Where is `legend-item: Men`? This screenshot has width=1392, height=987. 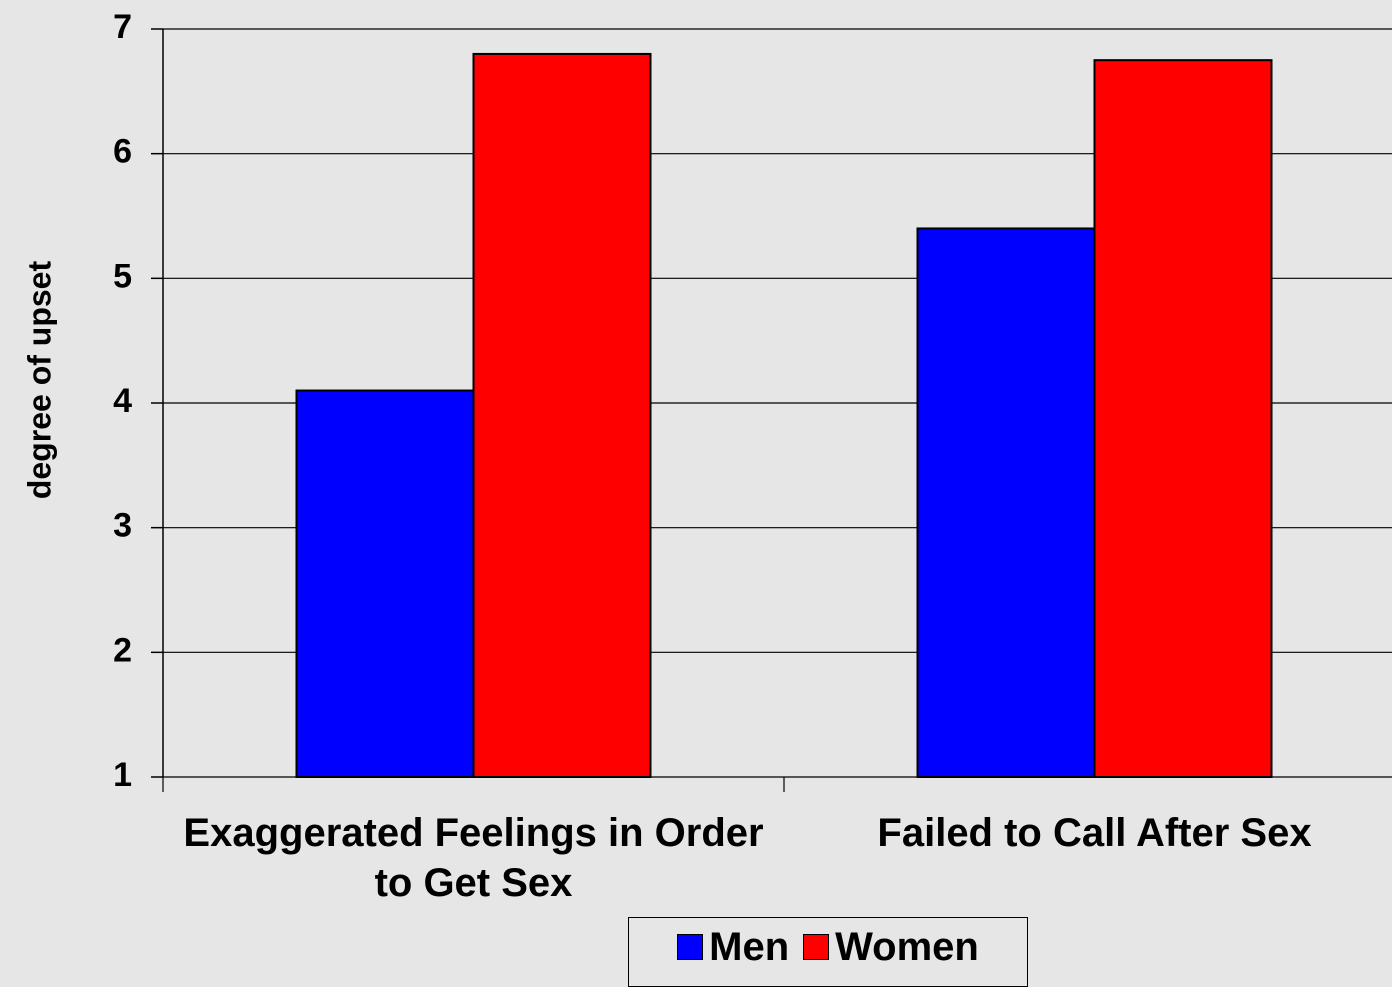 legend-item: Men is located at coordinates (733, 947).